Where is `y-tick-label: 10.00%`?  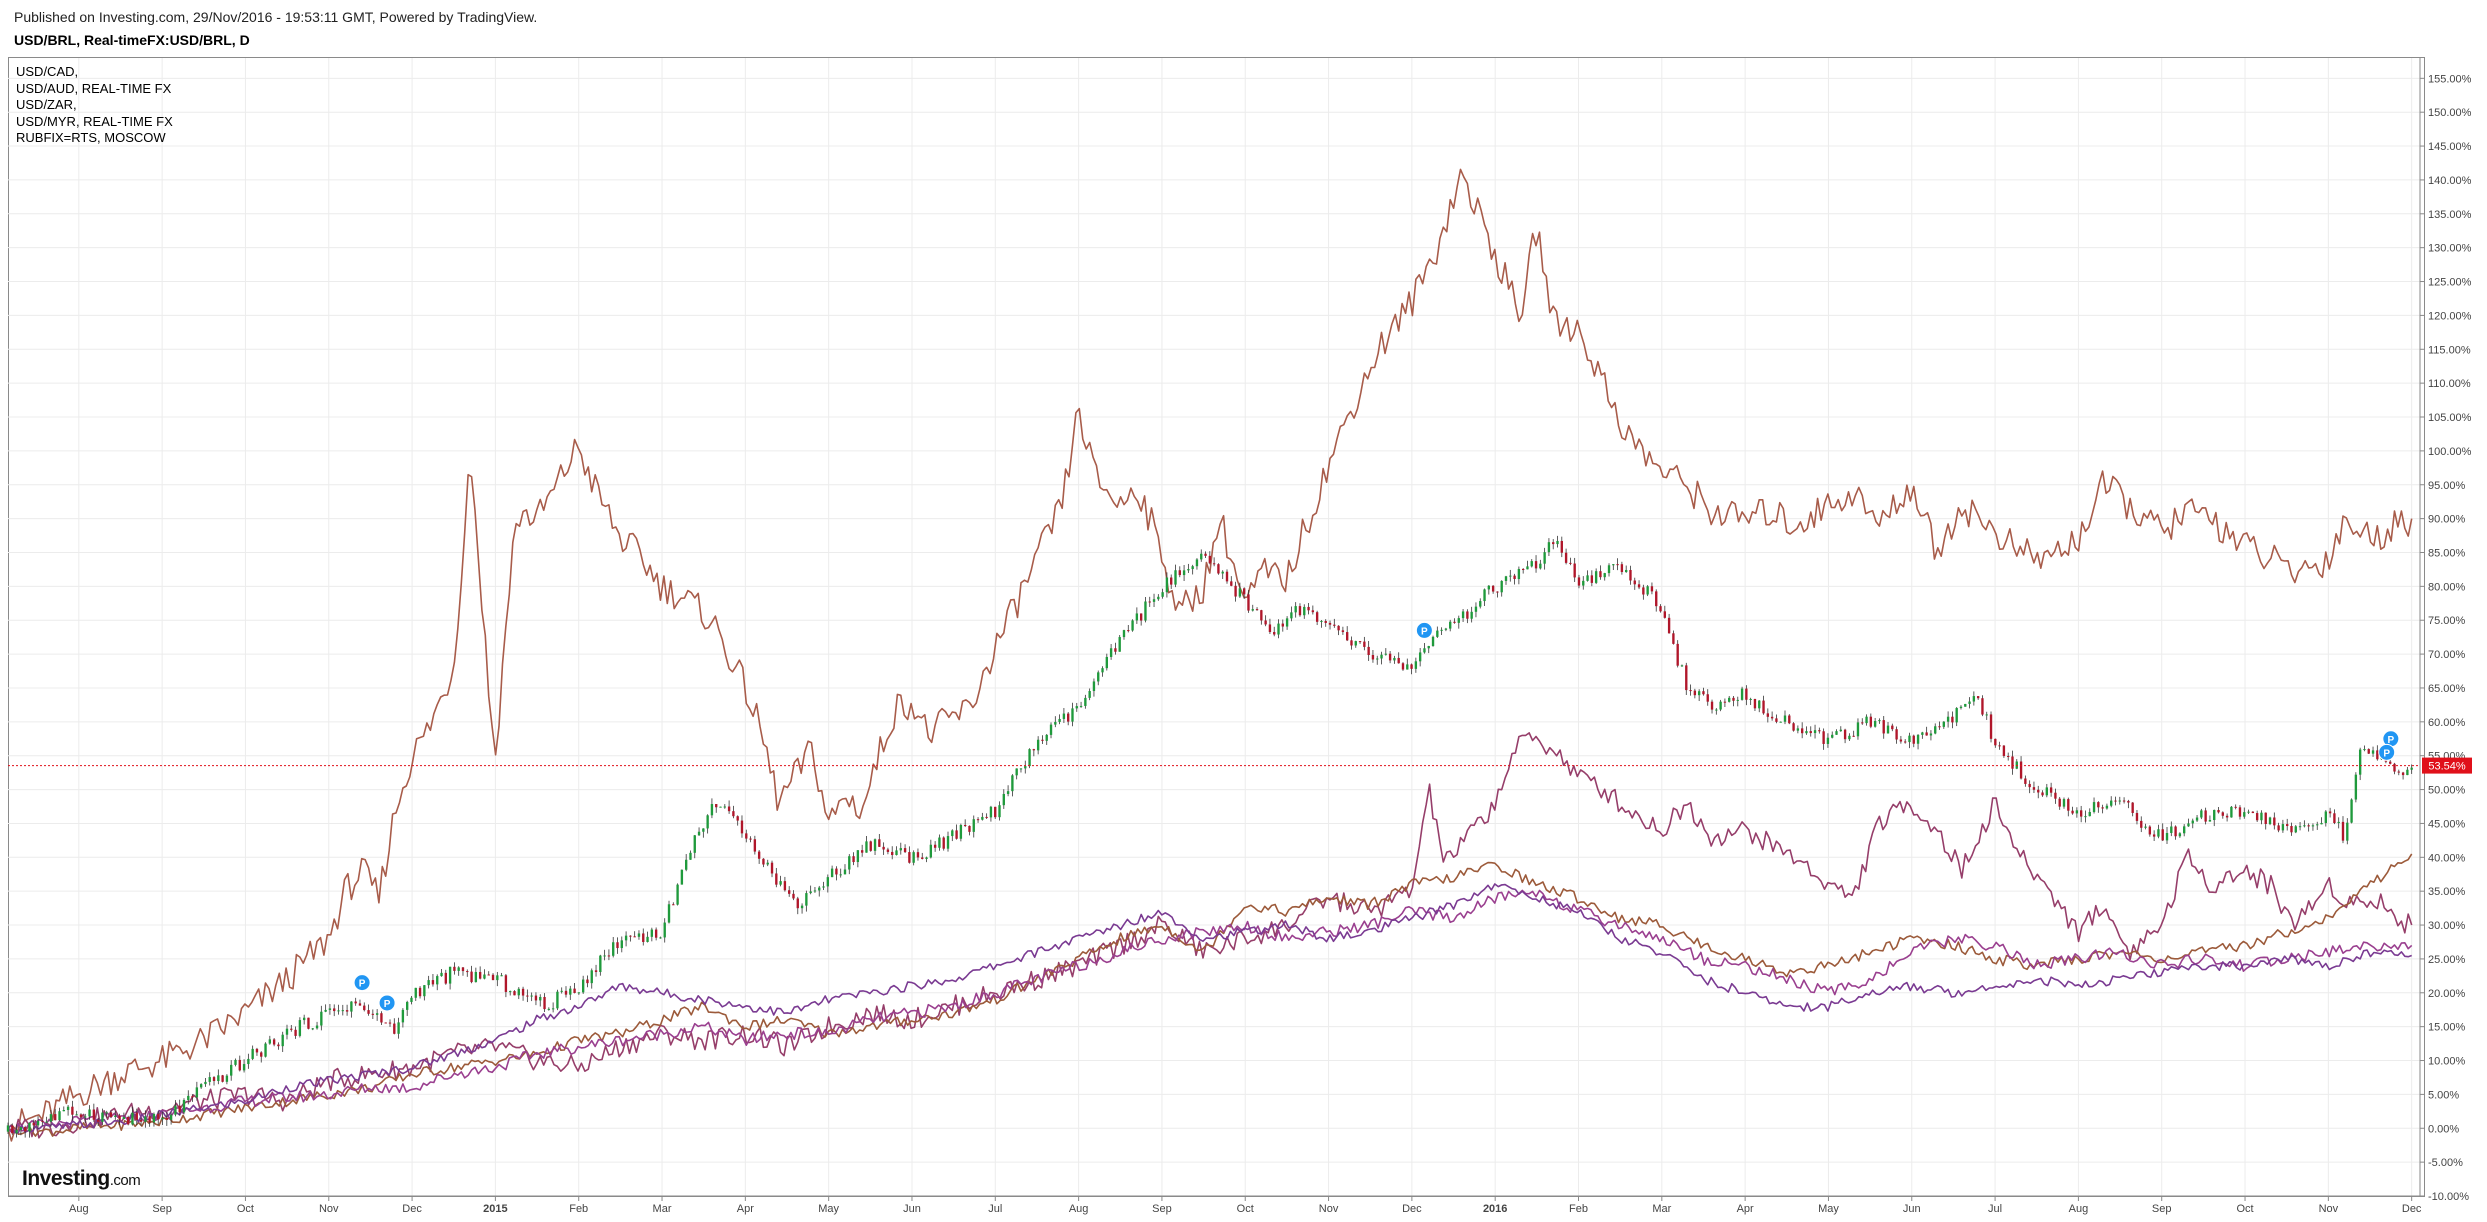 y-tick-label: 10.00% is located at coordinates (2447, 1062).